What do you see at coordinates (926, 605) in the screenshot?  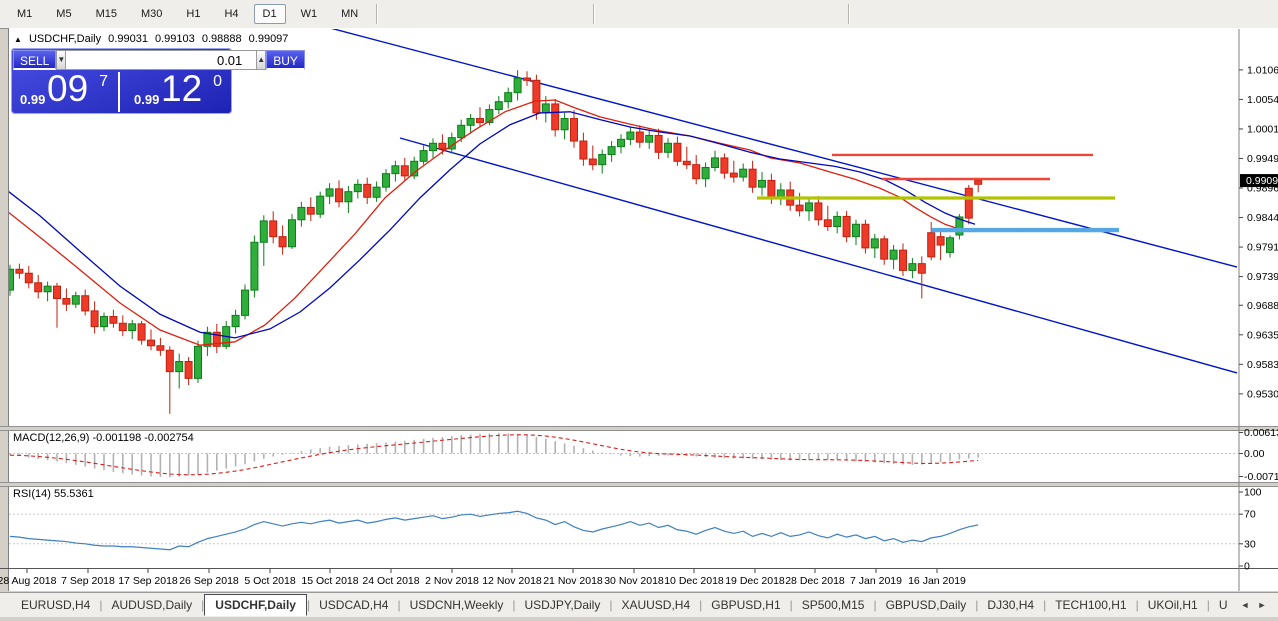 I see `chart-tab-gbpusd: GBPUSD,Daily` at bounding box center [926, 605].